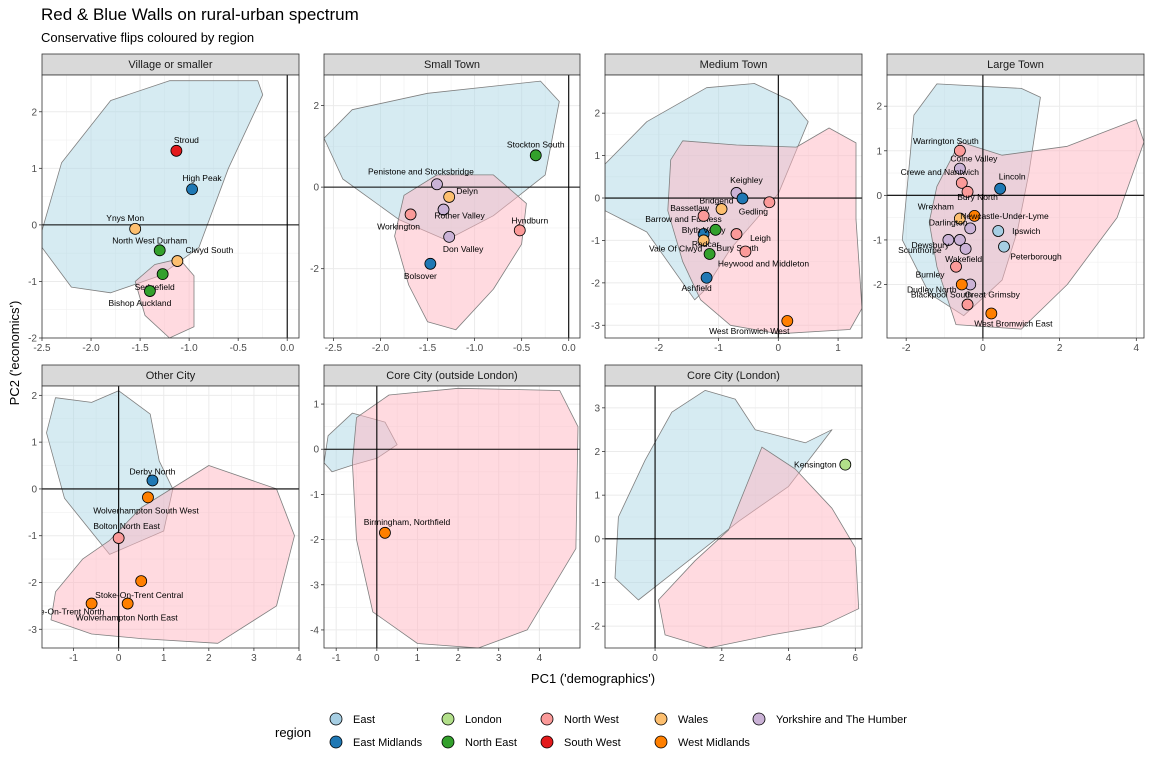 The height and width of the screenshot is (768, 1152). What do you see at coordinates (738, 248) in the screenshot?
I see `data-point-label: Bury South` at bounding box center [738, 248].